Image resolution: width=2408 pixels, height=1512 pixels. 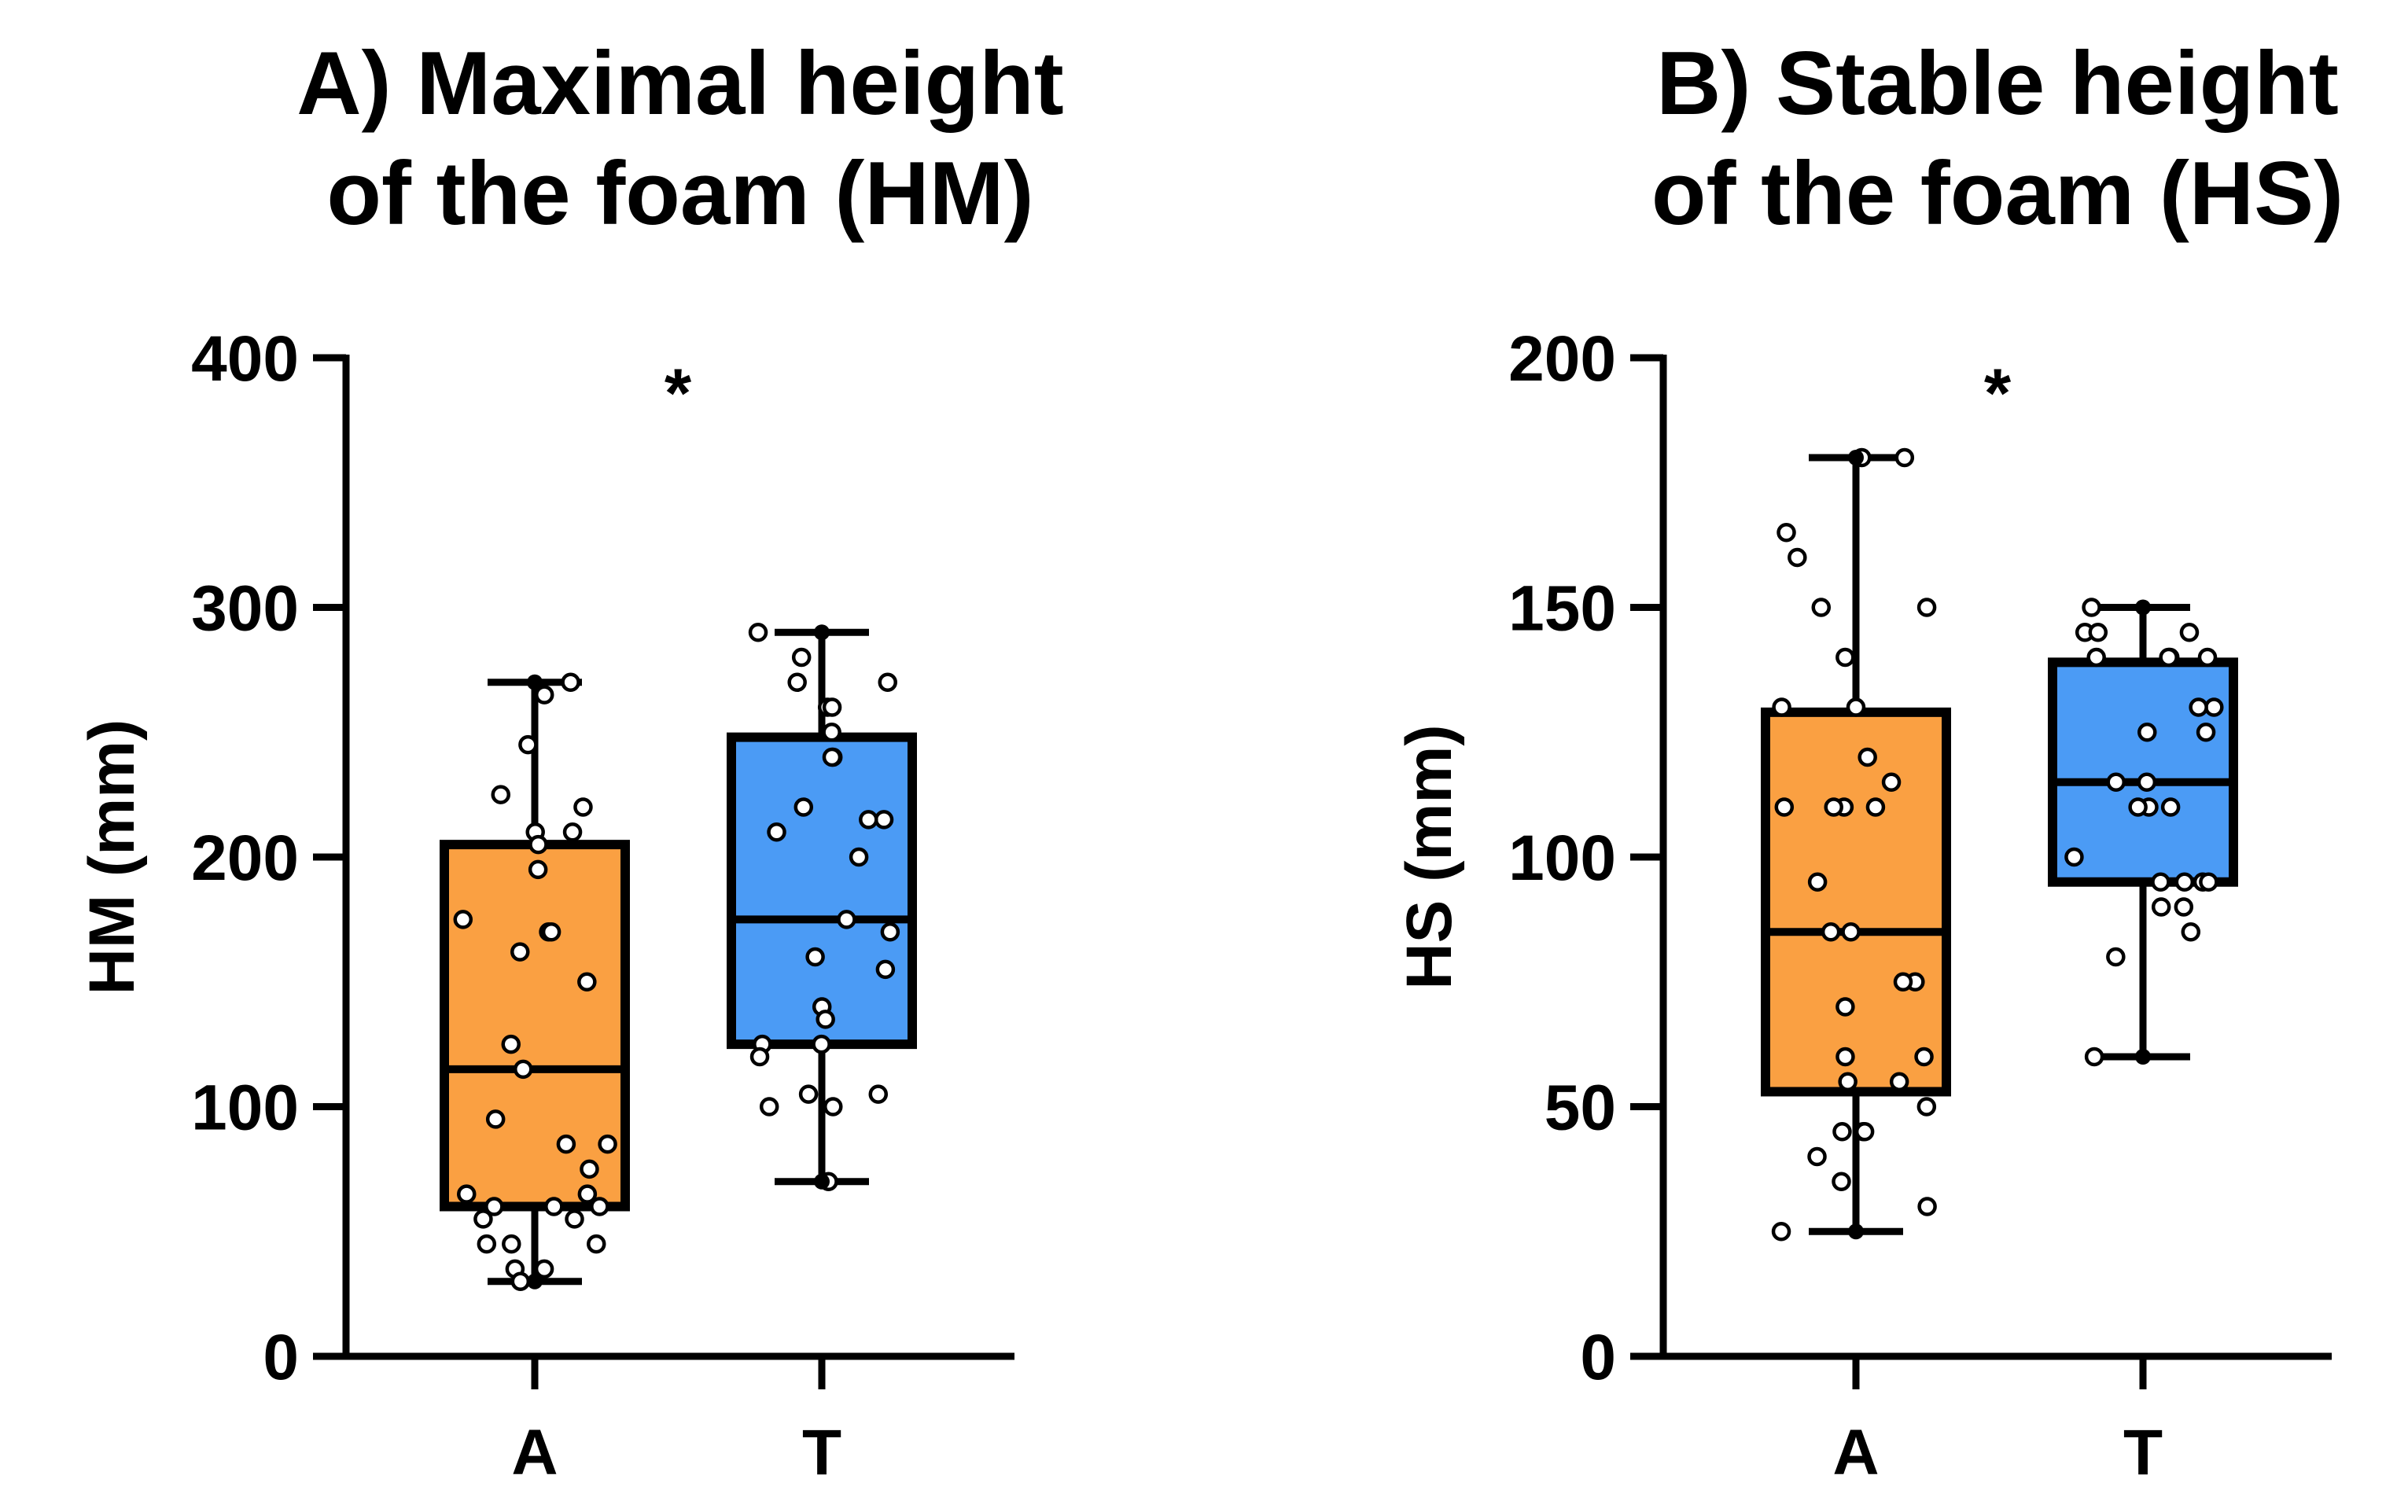 I want to click on y-tick-label-400: 400, so click(x=245, y=359).